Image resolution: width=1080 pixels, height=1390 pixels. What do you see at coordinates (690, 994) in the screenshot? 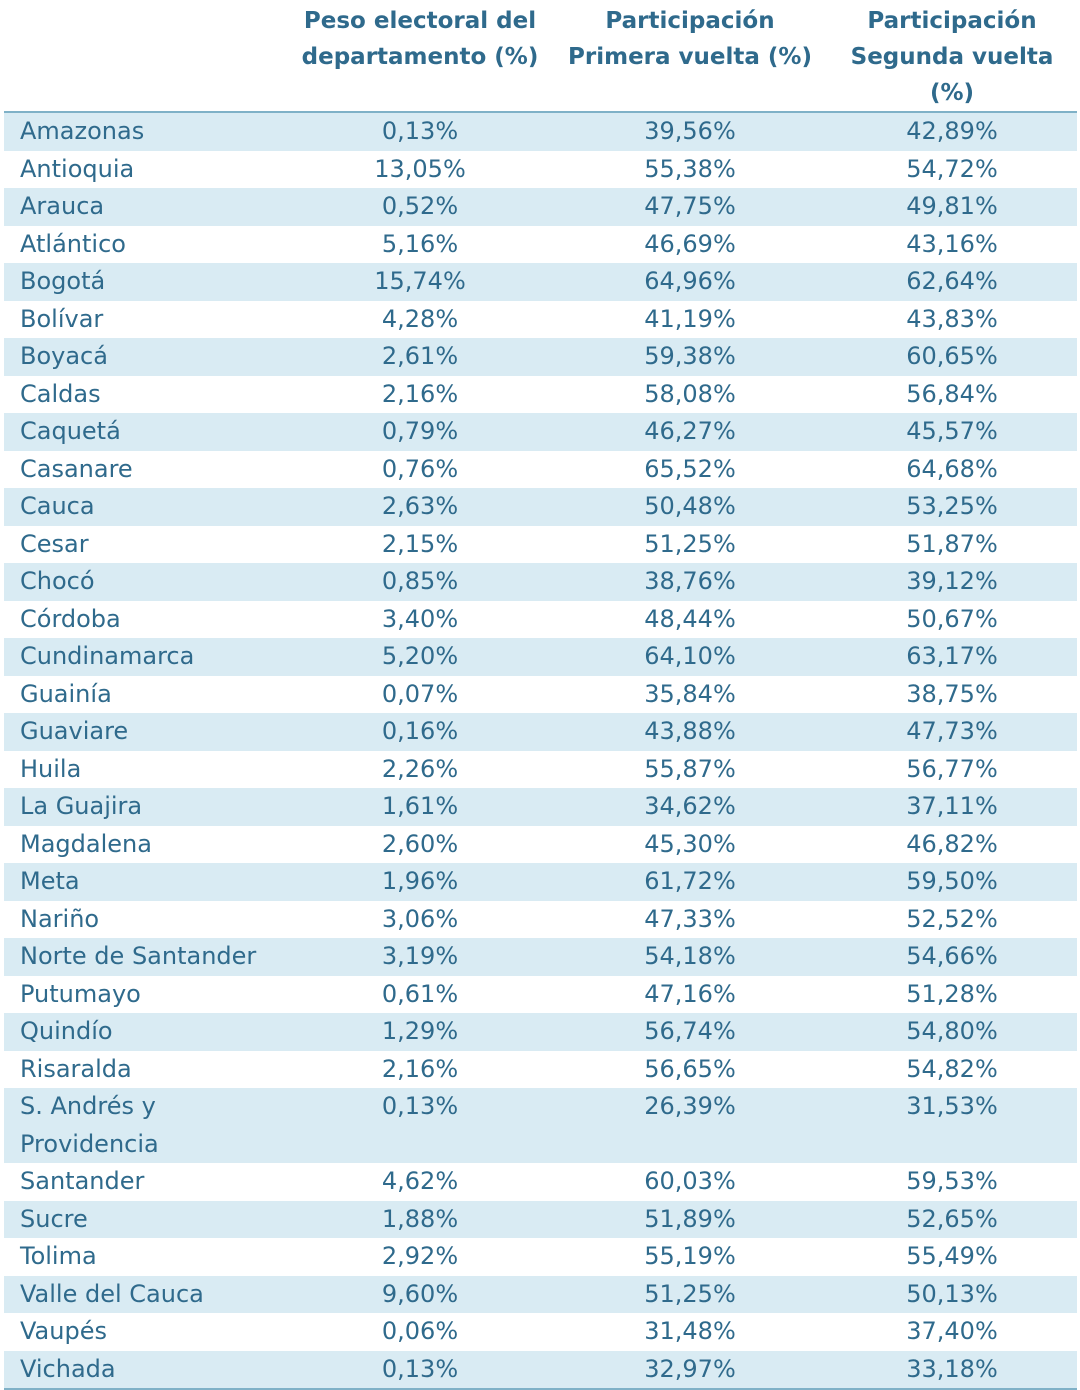
I see `turnout-first-round-cell: 47,16%` at bounding box center [690, 994].